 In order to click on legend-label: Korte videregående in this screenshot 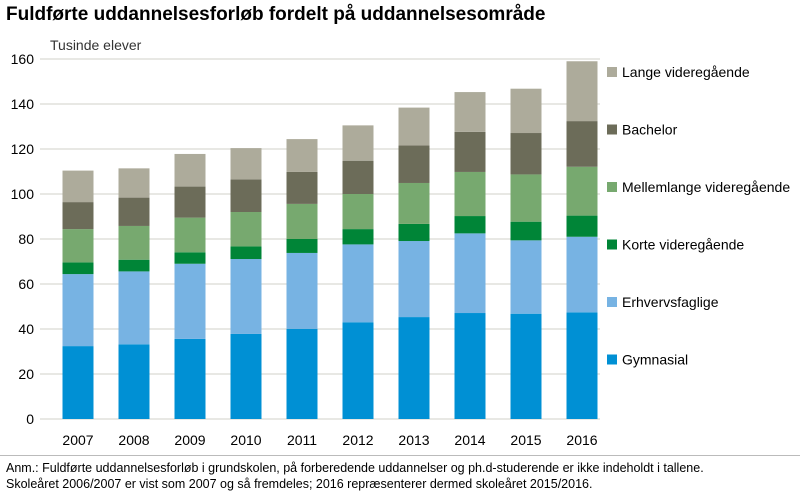, I will do `click(683, 245)`.